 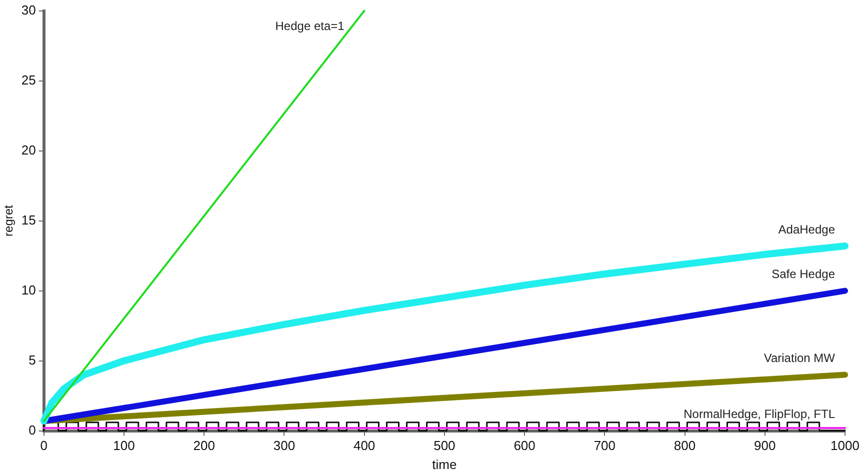 I want to click on y-tick-label: 20, so click(x=28, y=150).